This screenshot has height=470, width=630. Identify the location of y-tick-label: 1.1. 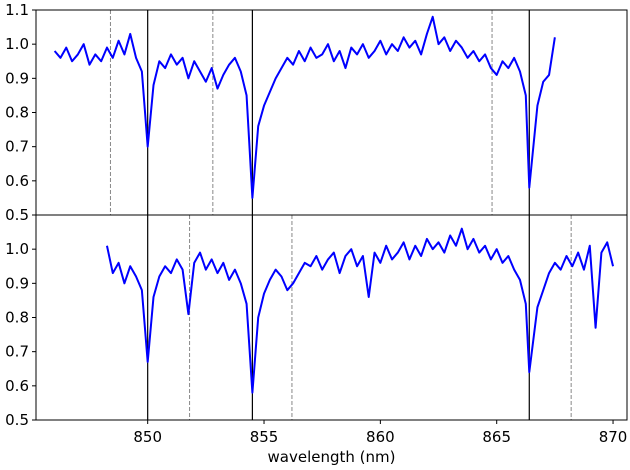
(17, 10).